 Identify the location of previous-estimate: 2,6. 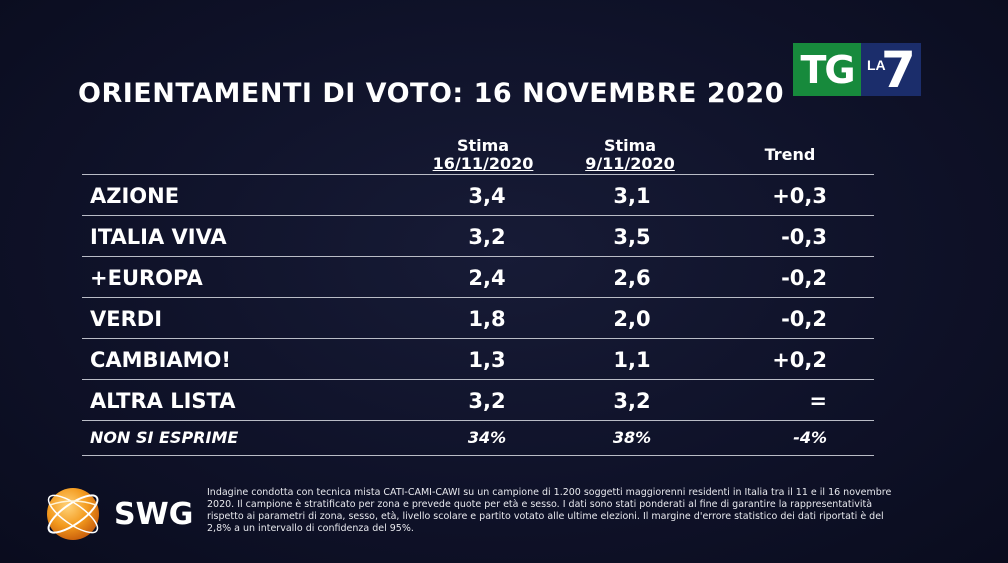
(632, 278).